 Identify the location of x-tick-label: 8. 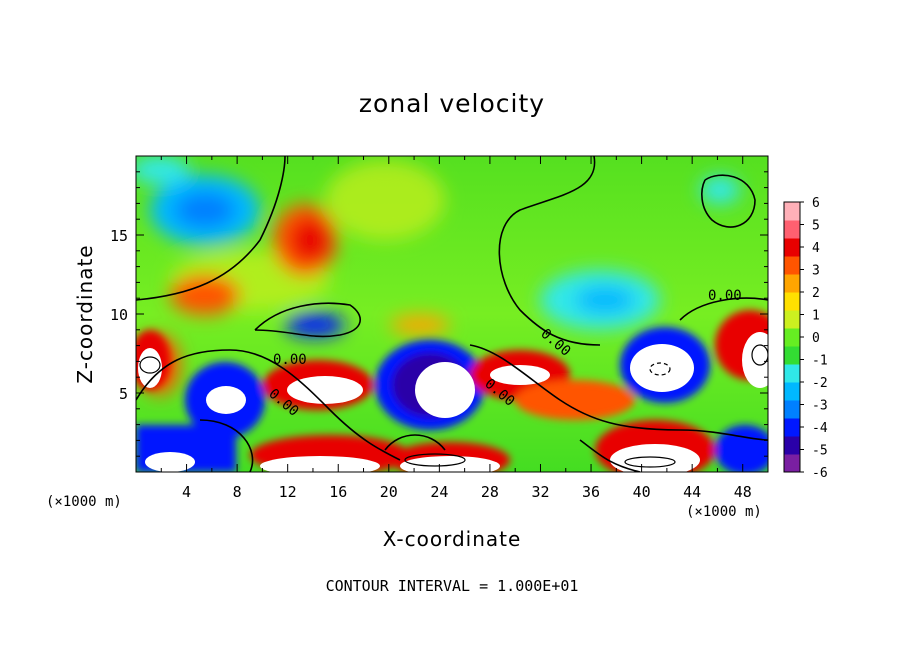
(237, 492).